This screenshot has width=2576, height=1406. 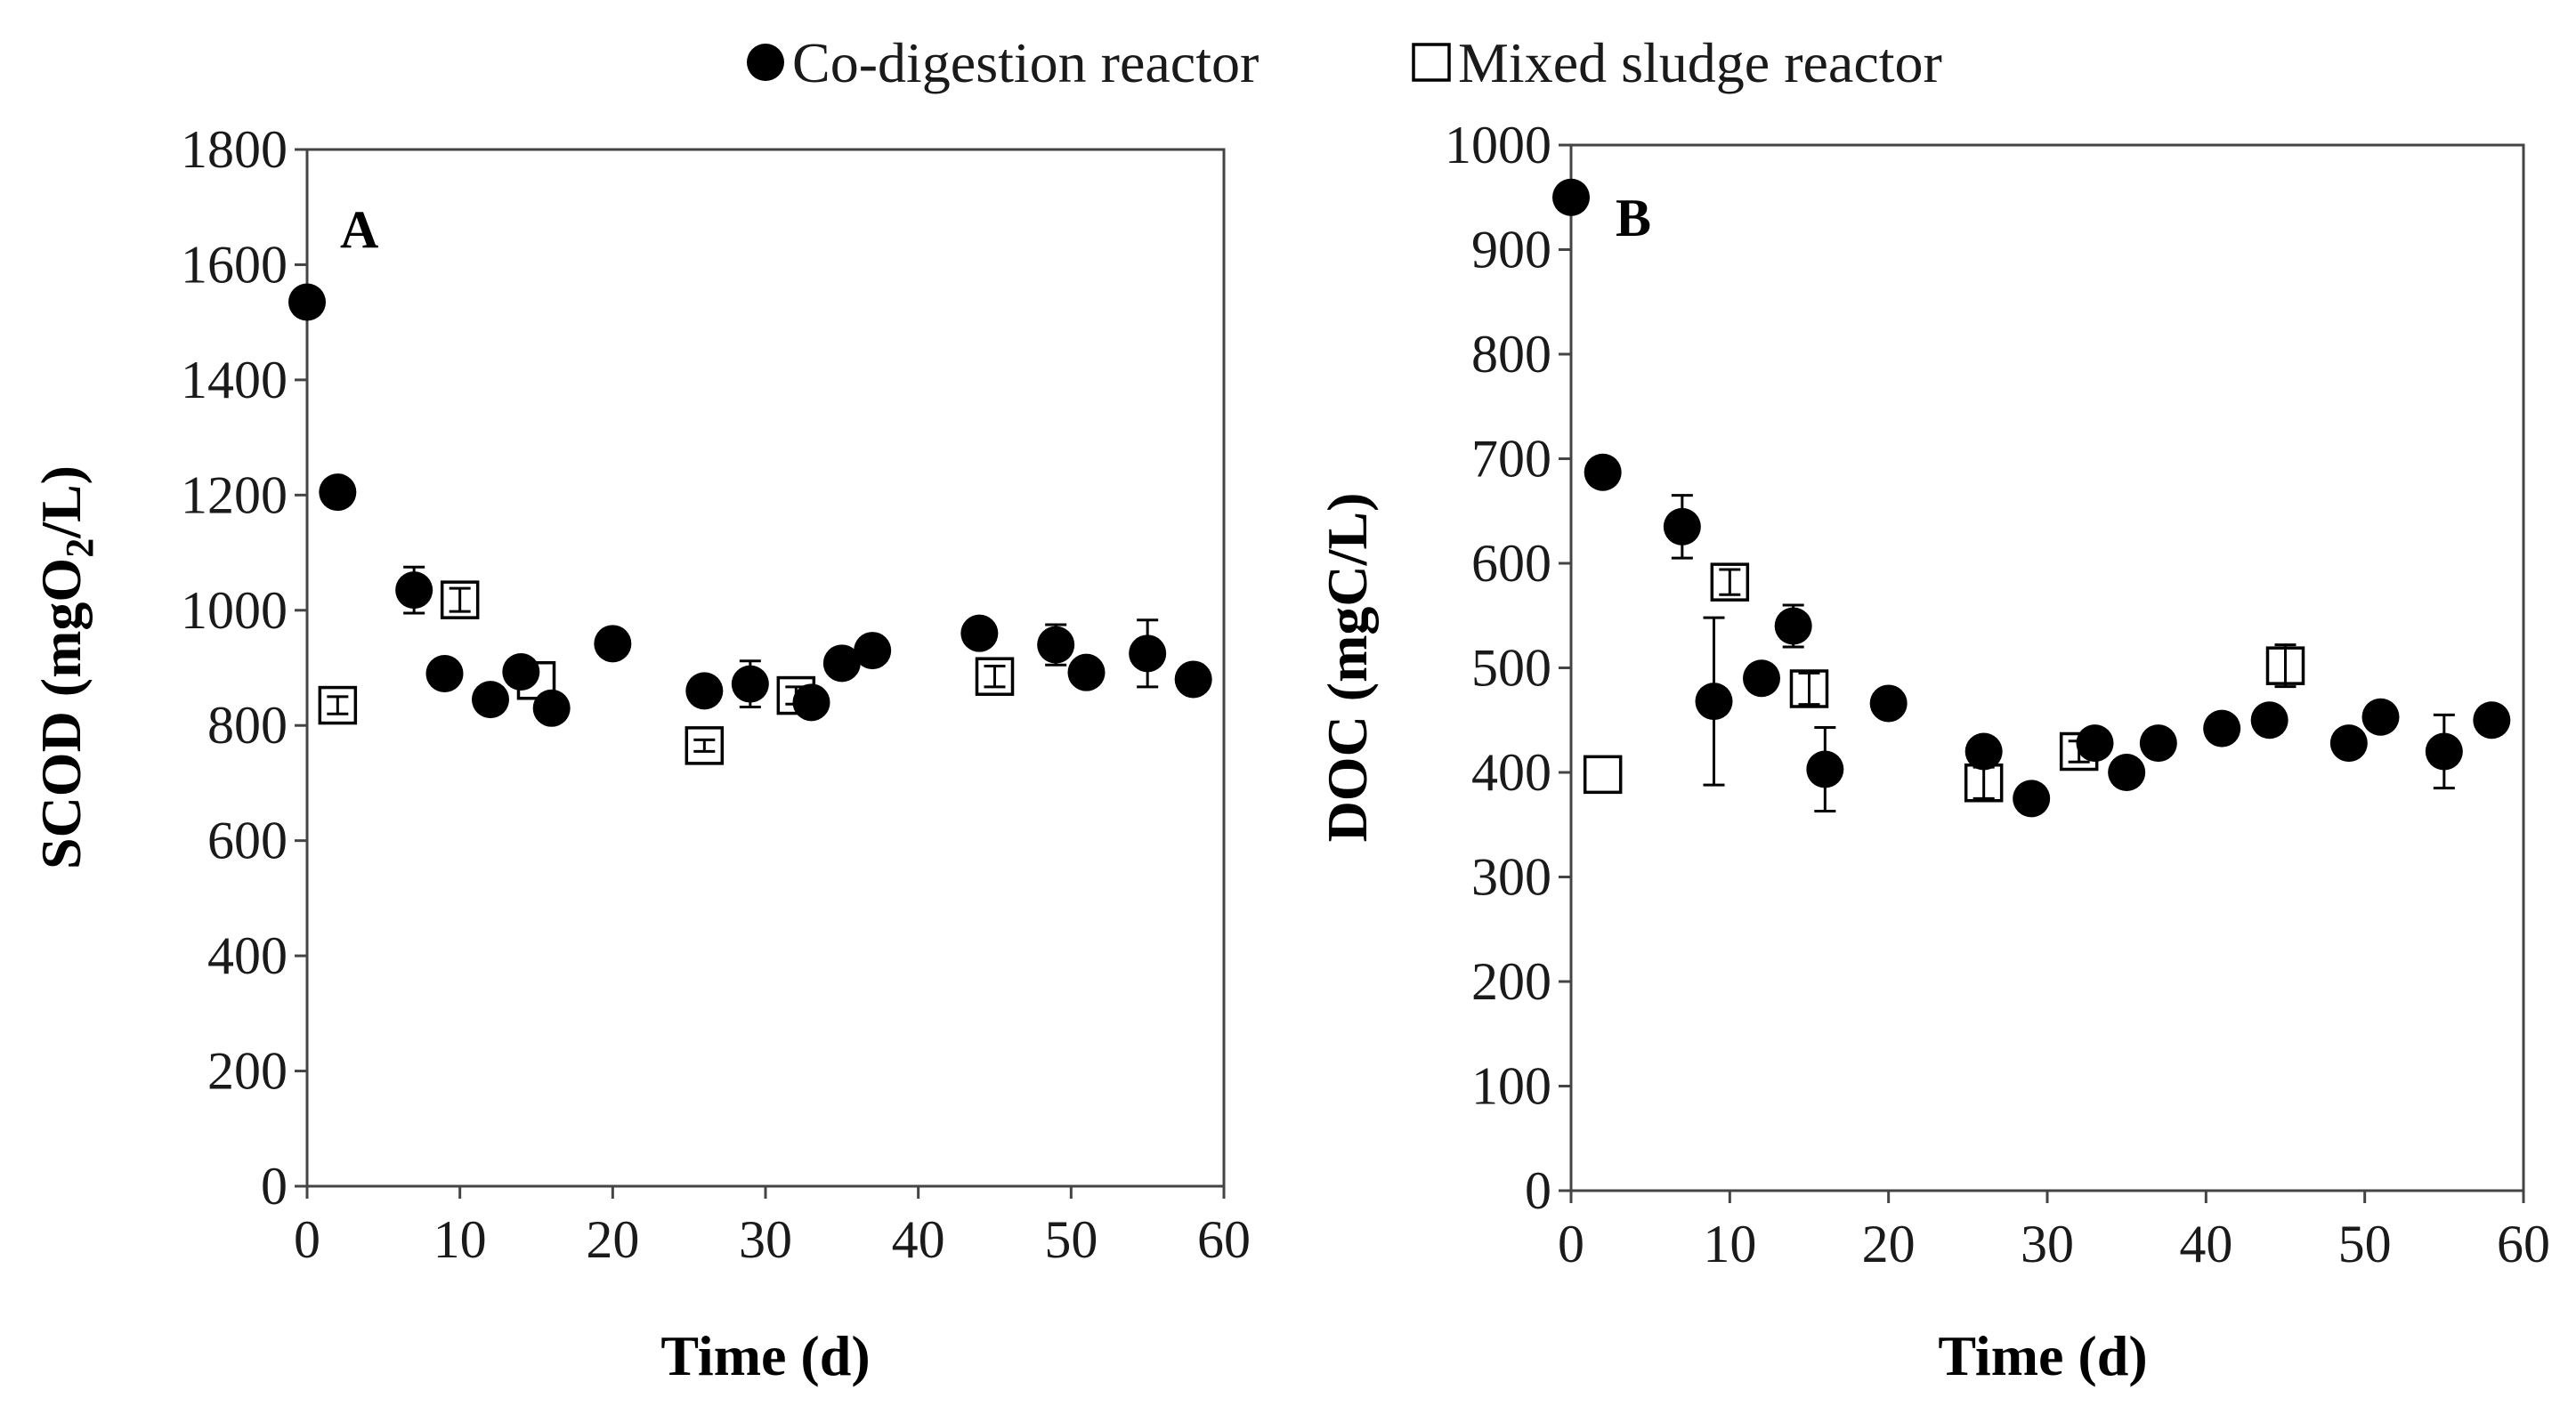 I want to click on panel-a-x-tick-label-10: 10, so click(x=460, y=1239).